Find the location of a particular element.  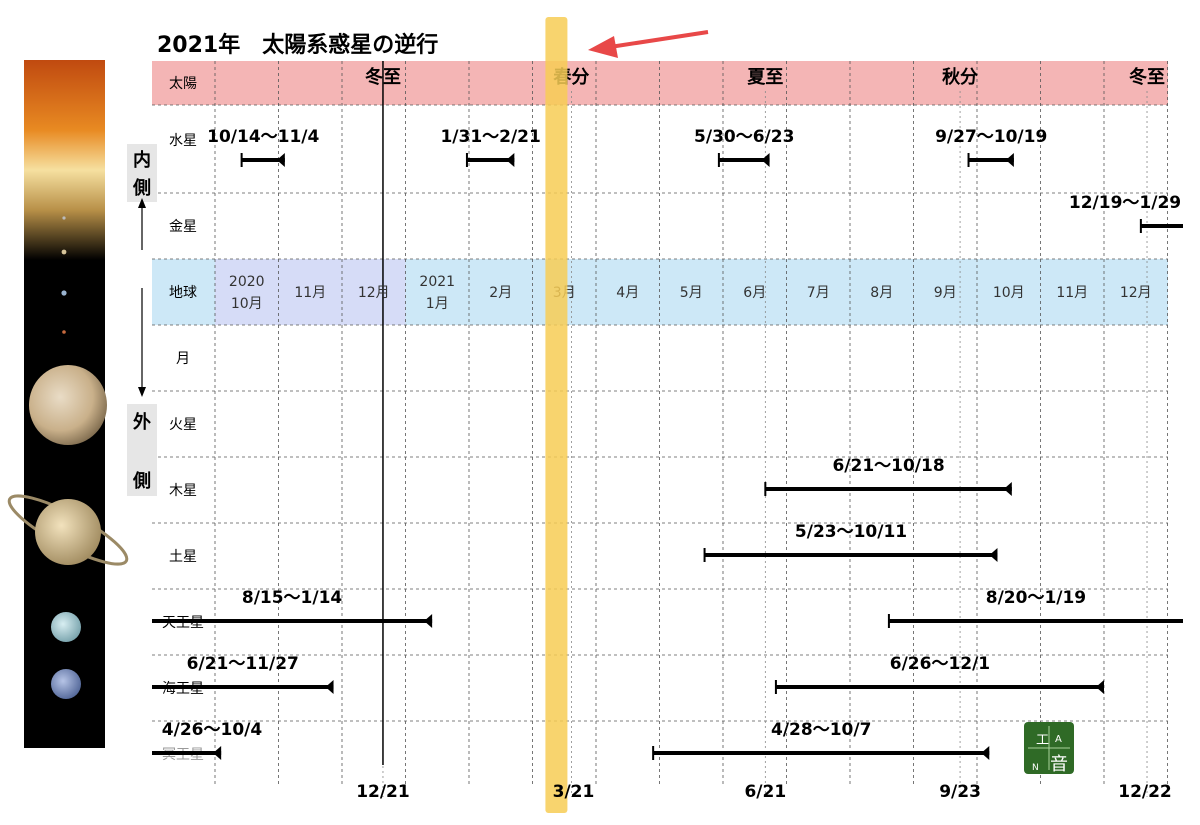

venus-dot is located at coordinates (64, 252).